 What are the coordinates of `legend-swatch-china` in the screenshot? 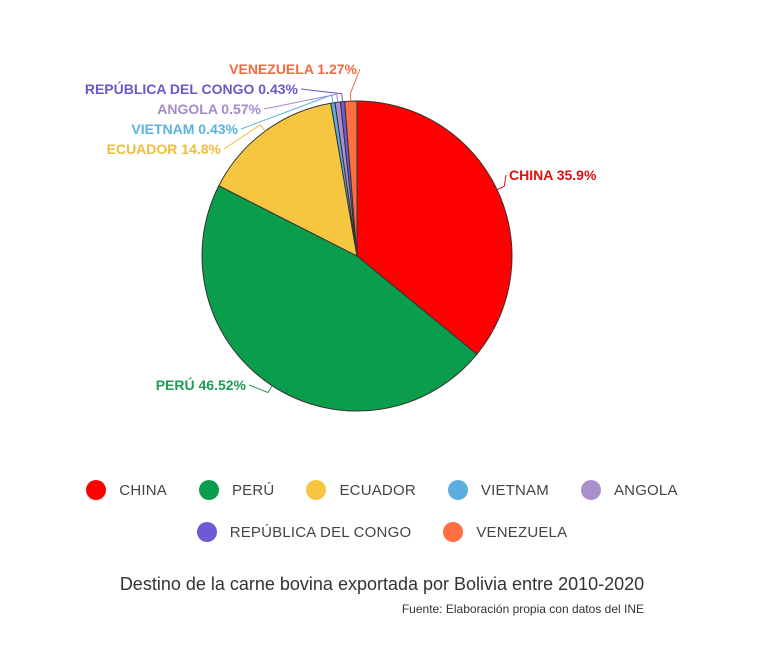 It's located at (96, 490).